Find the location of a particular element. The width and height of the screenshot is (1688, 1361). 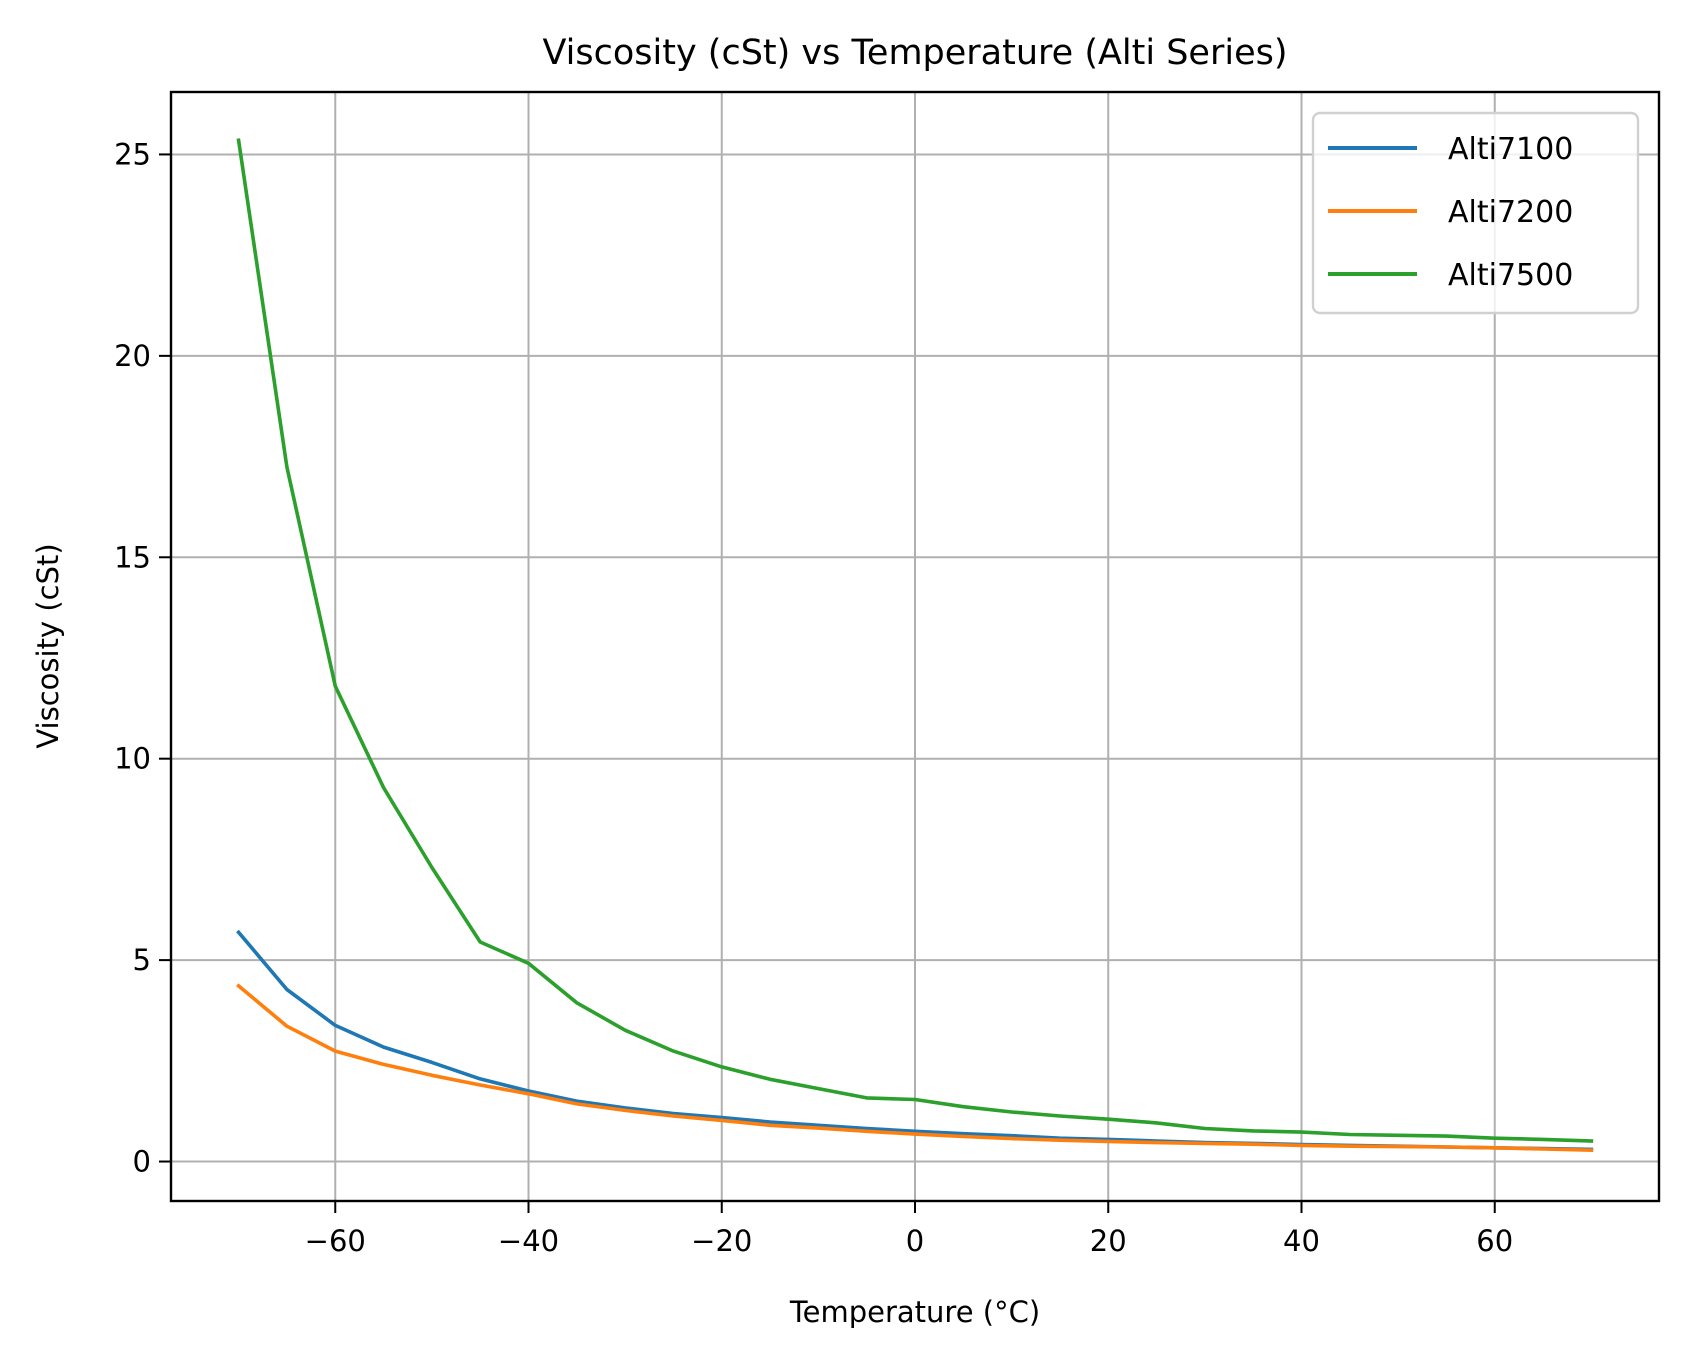

x-tick-label: 60 is located at coordinates (1494, 1241).